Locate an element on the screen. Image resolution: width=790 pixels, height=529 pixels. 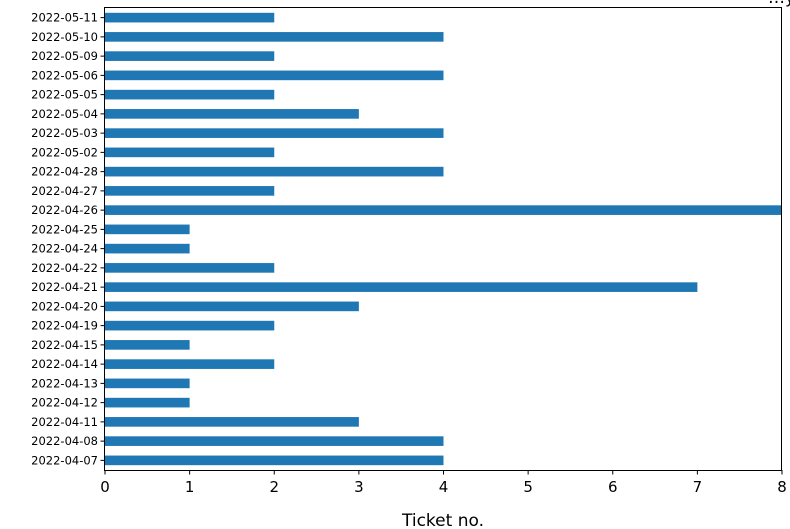
y-tick-label: 2022-04-22 is located at coordinates (64, 268).